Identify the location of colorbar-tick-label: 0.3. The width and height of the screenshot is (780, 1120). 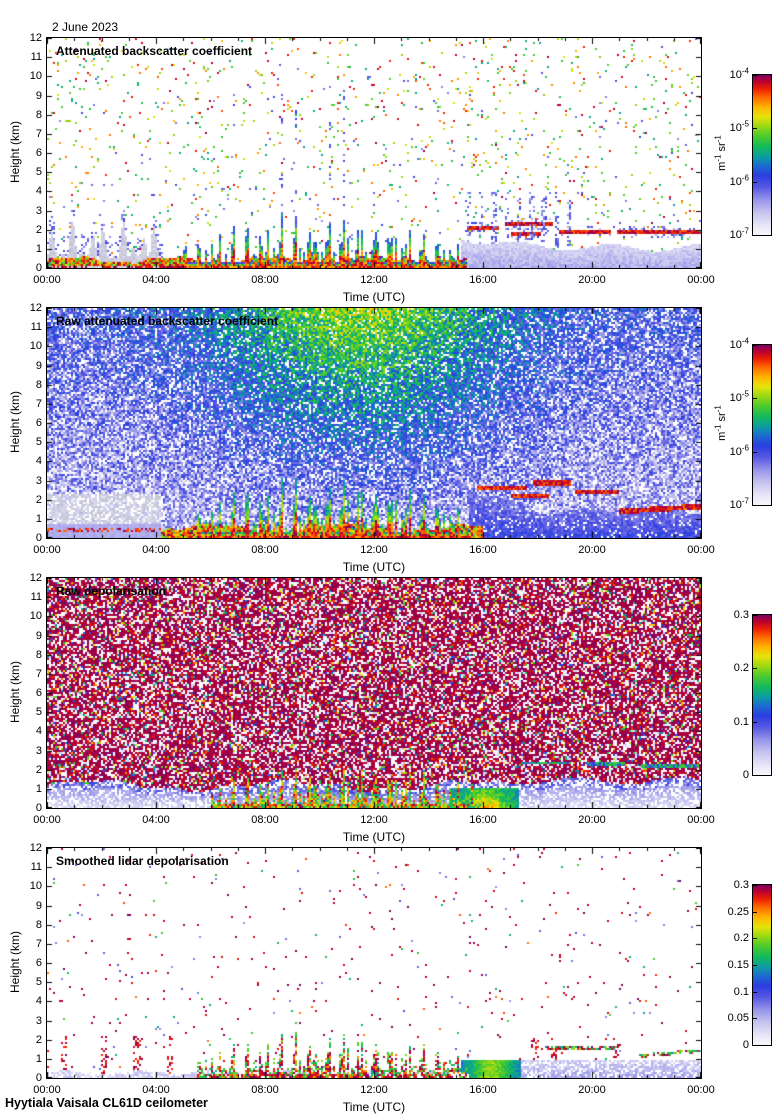
(741, 885).